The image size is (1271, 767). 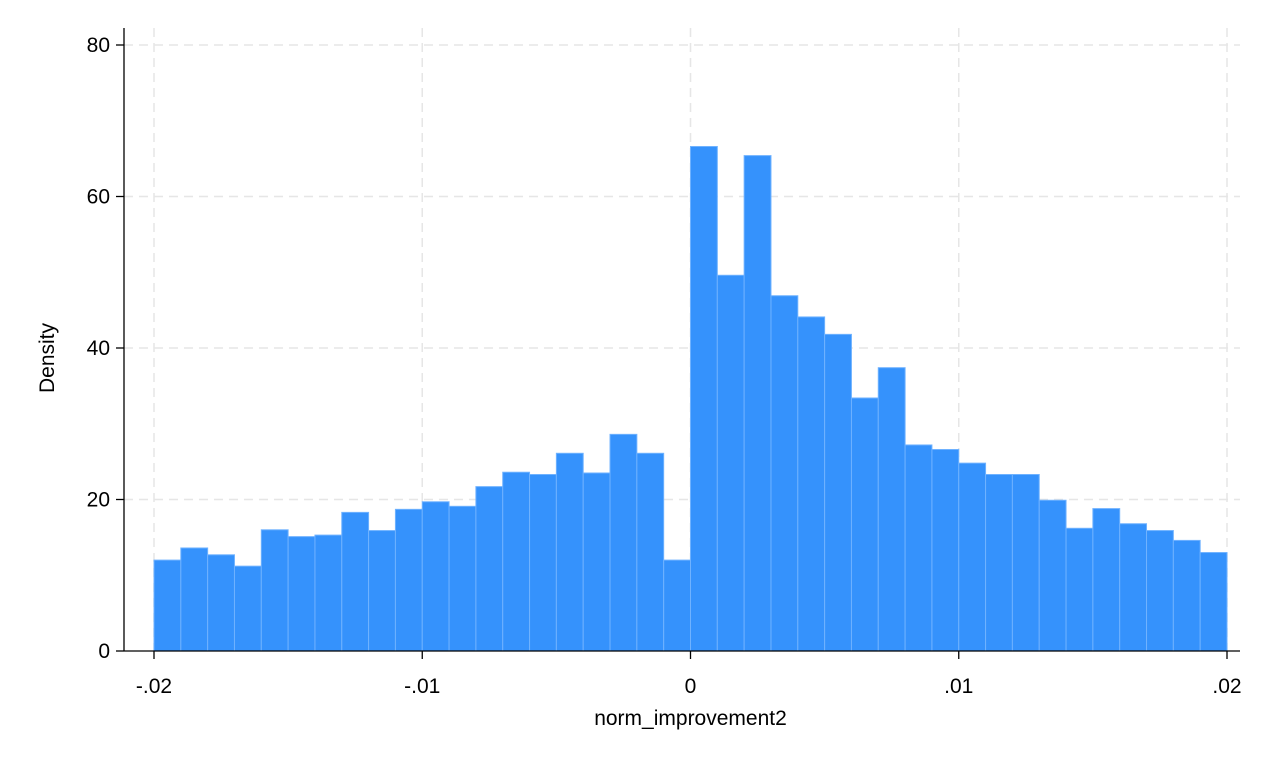 I want to click on y-tick-label: 0, so click(x=104, y=651).